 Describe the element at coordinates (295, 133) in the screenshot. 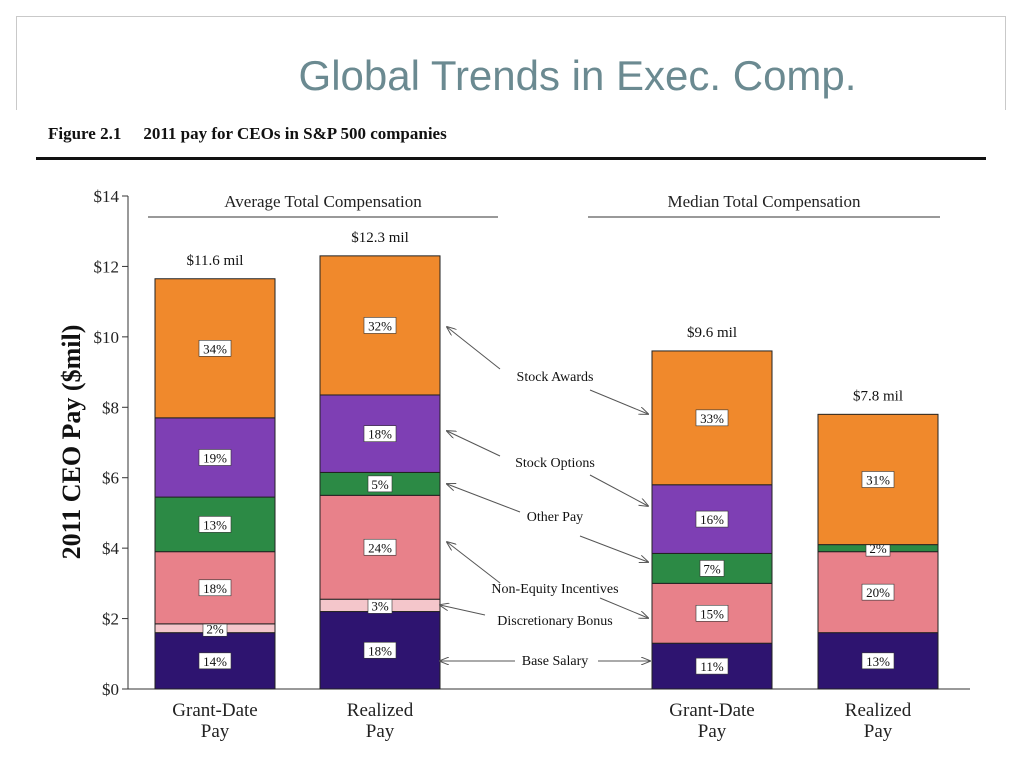

I see `figure-title: 2011 pay for CEOs in S&P 500 companies` at that location.